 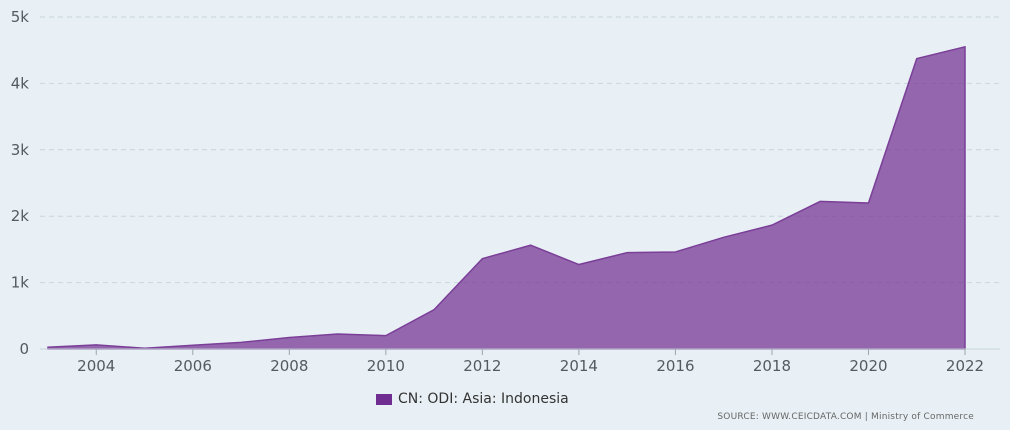 I want to click on data-point-2020, so click(x=868, y=203).